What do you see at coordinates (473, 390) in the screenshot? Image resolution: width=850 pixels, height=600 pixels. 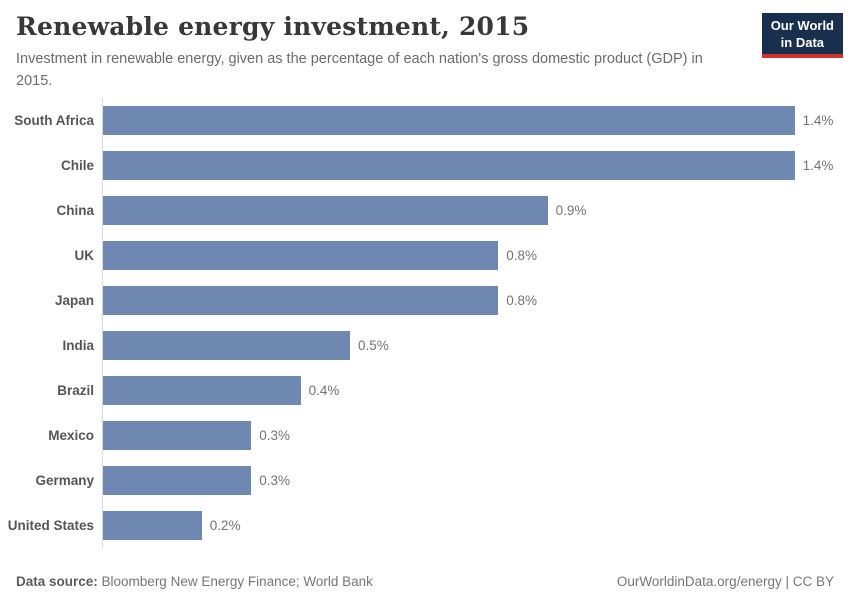 I see `bar-track: 0.4%` at bounding box center [473, 390].